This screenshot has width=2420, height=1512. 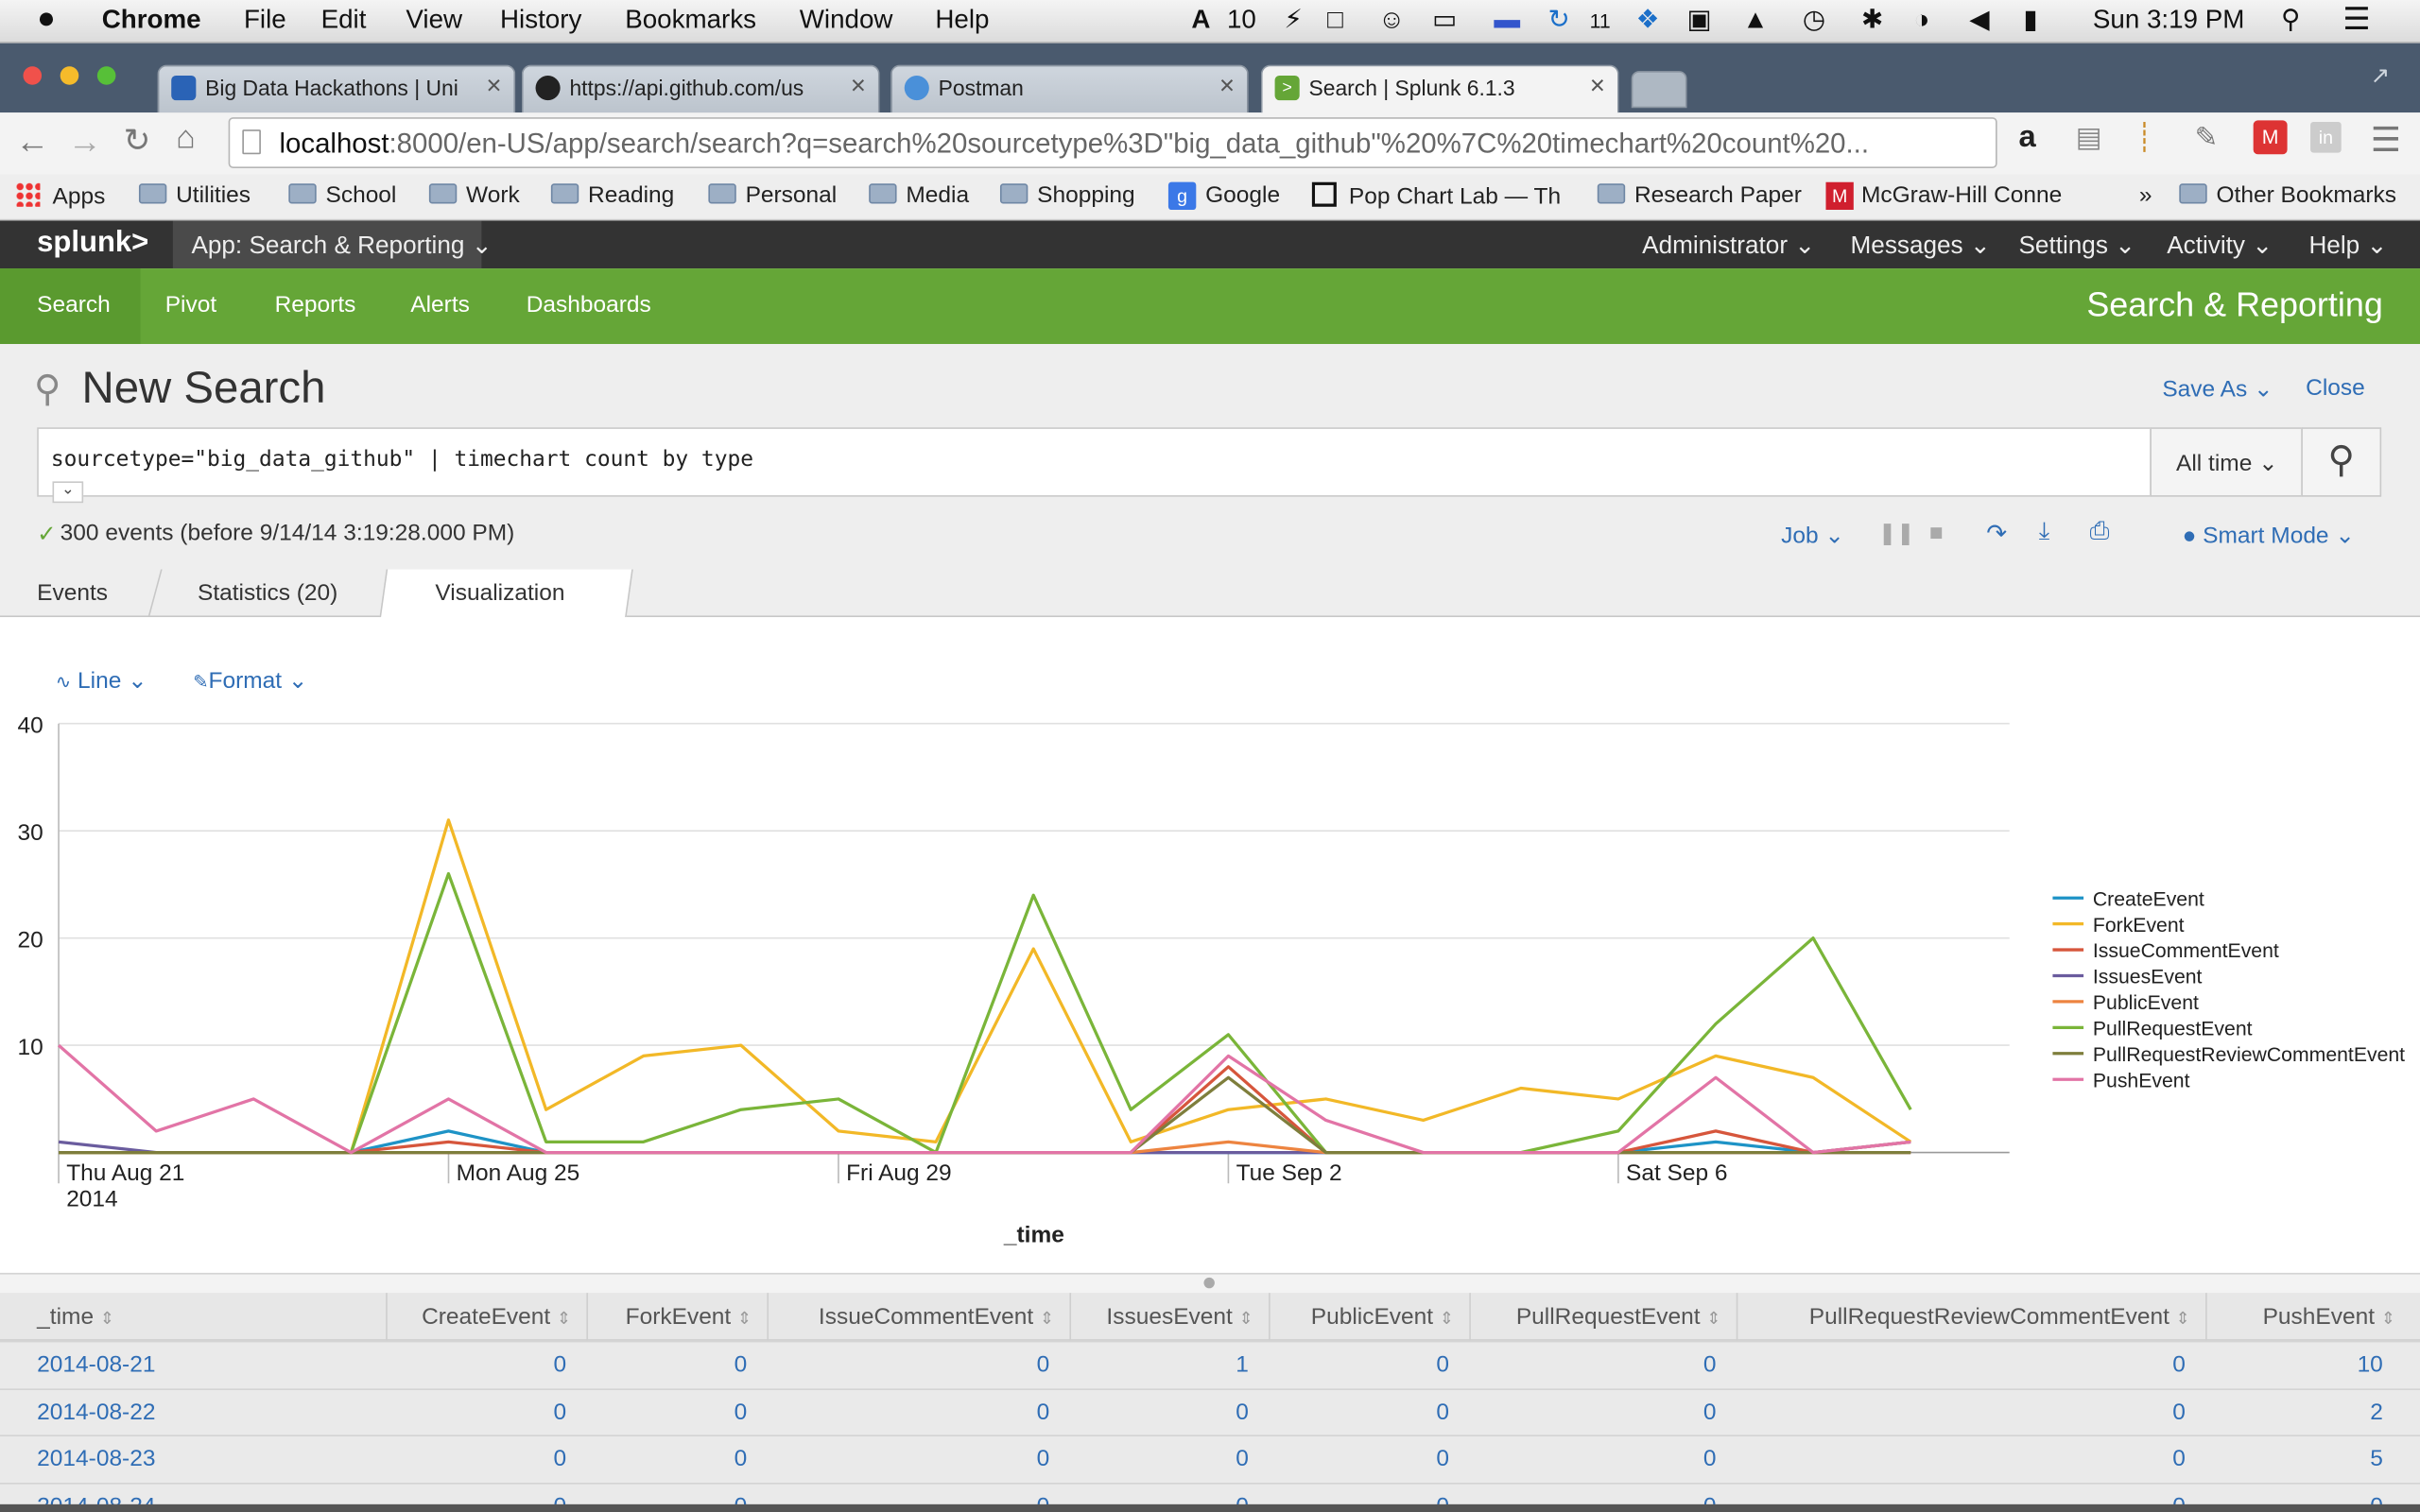 I want to click on volume-icon: ◀, so click(x=1979, y=19).